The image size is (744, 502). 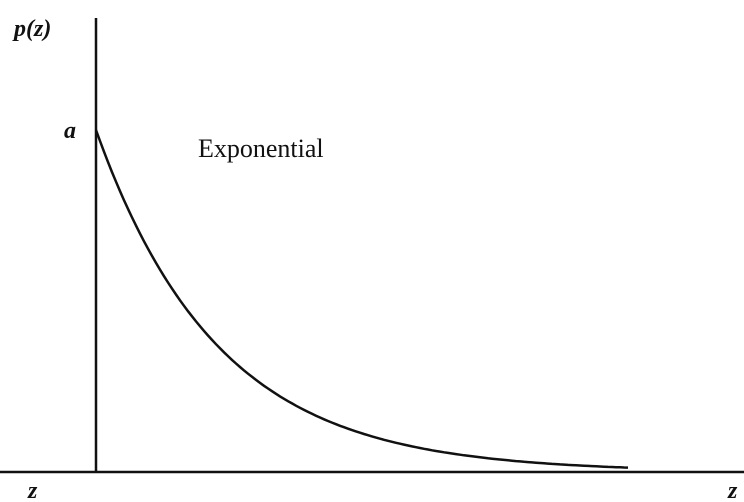 What do you see at coordinates (31, 29) in the screenshot?
I see `y-axis-label: p(z)` at bounding box center [31, 29].